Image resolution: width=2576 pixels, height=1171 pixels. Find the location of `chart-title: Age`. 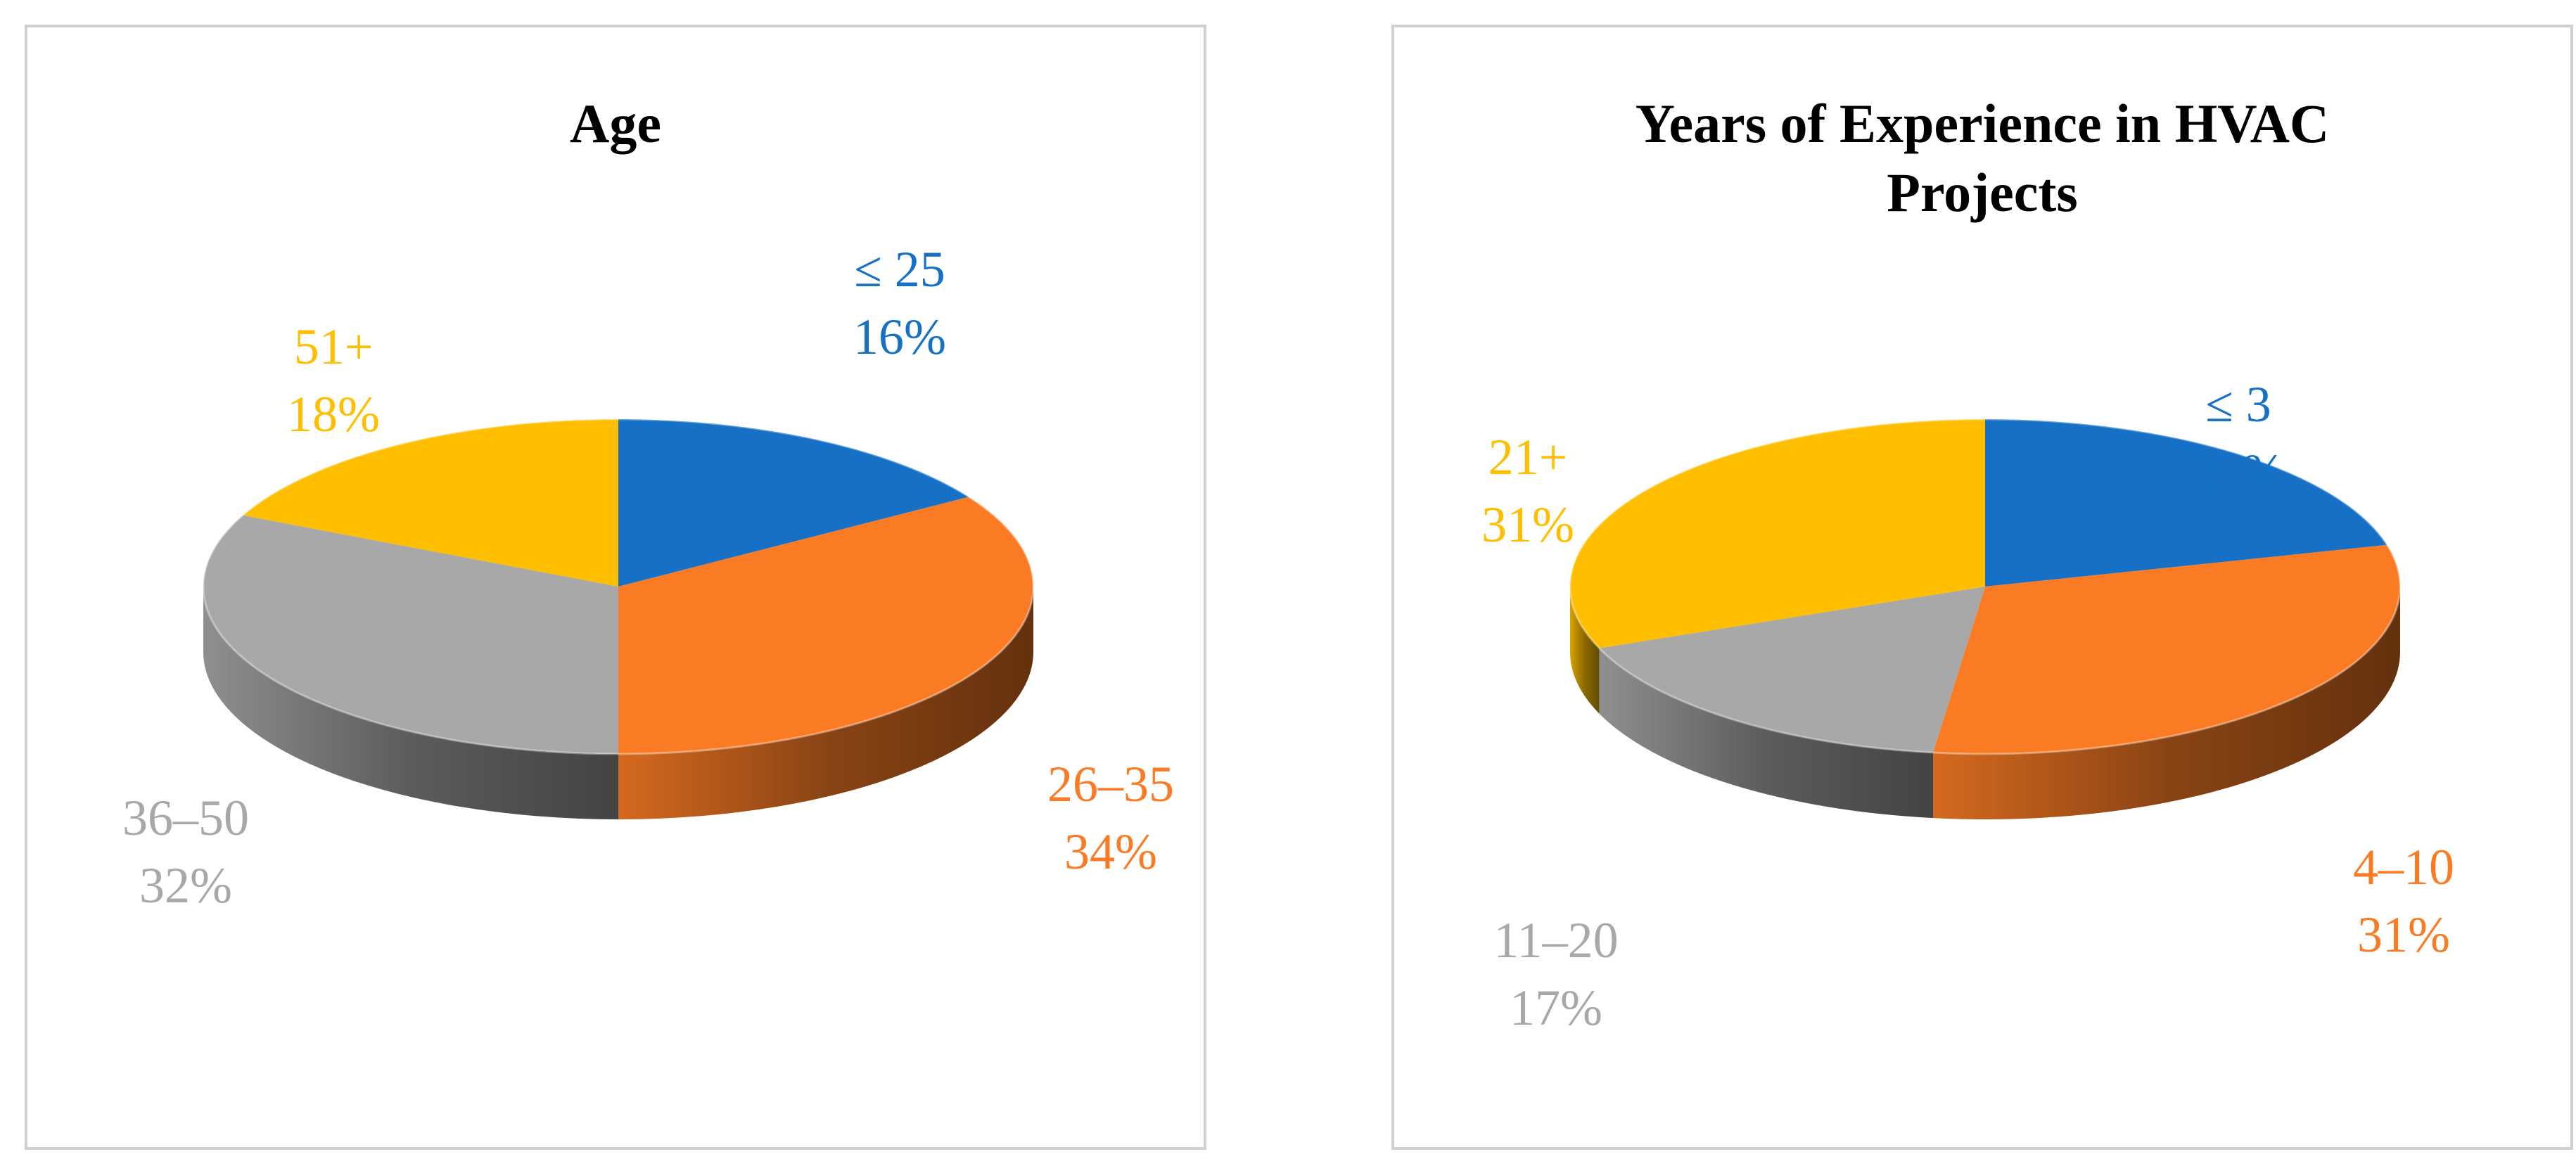

chart-title: Age is located at coordinates (615, 123).